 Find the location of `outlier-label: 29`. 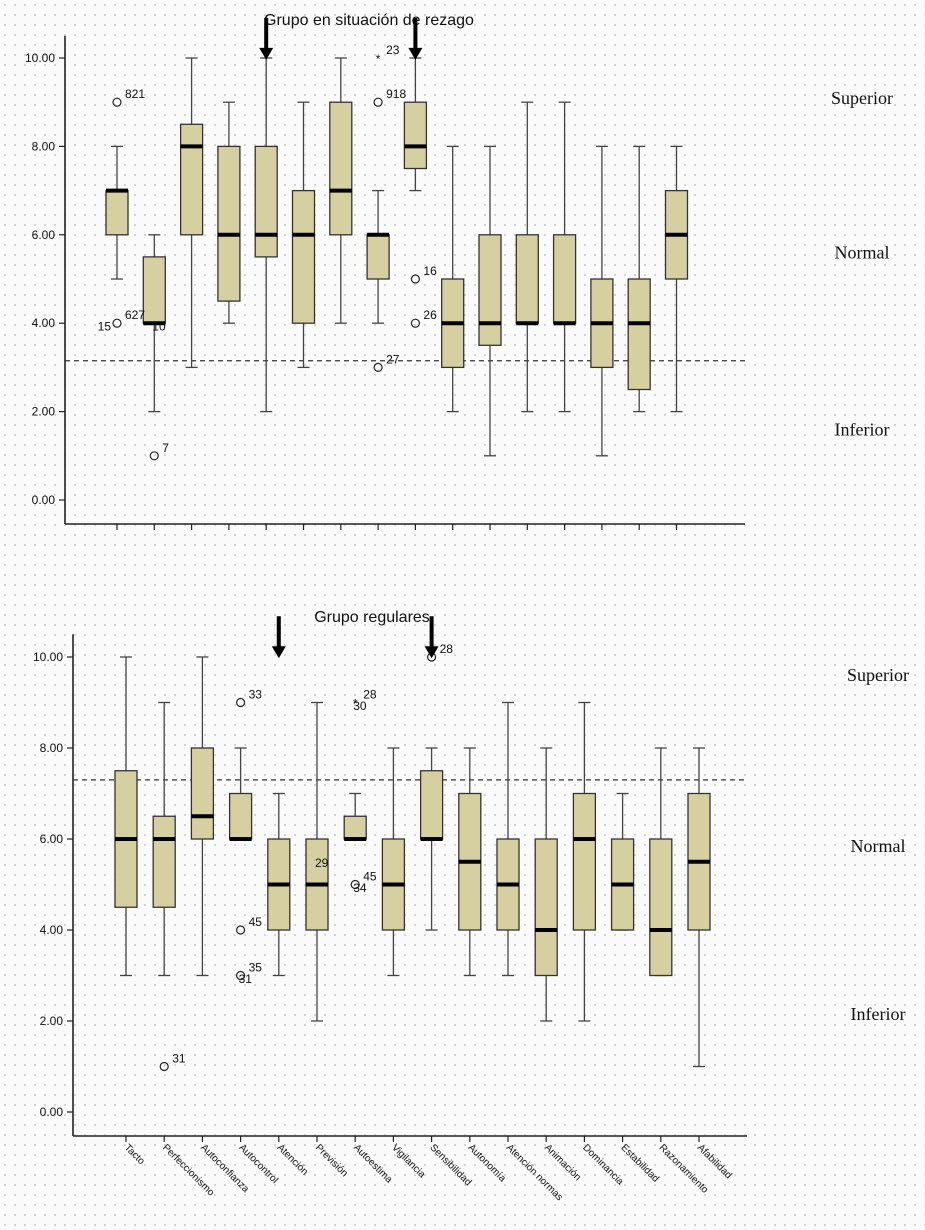

outlier-label: 29 is located at coordinates (322, 863).